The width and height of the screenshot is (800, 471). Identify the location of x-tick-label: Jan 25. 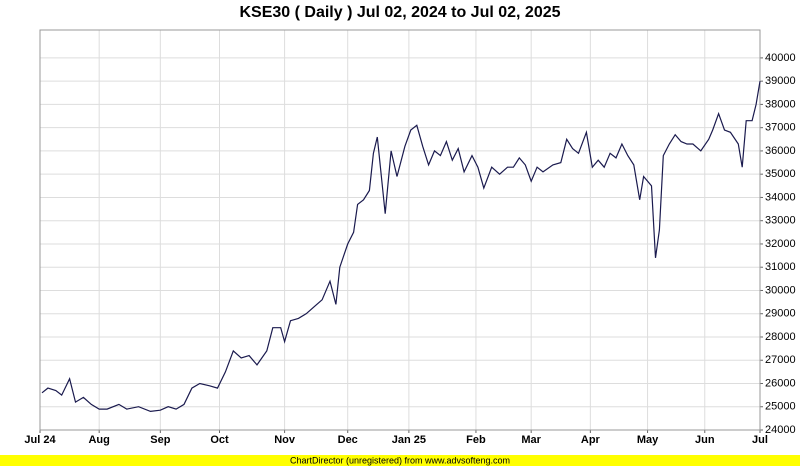
(409, 440).